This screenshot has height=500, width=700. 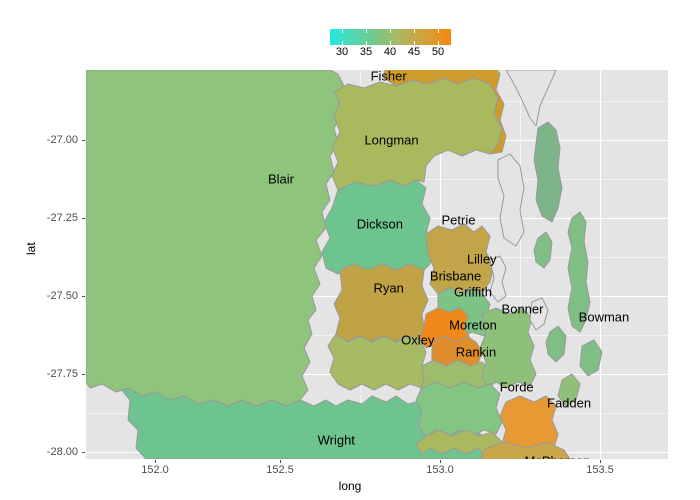 What do you see at coordinates (458, 220) in the screenshot?
I see `region-label-petrie: Petrie` at bounding box center [458, 220].